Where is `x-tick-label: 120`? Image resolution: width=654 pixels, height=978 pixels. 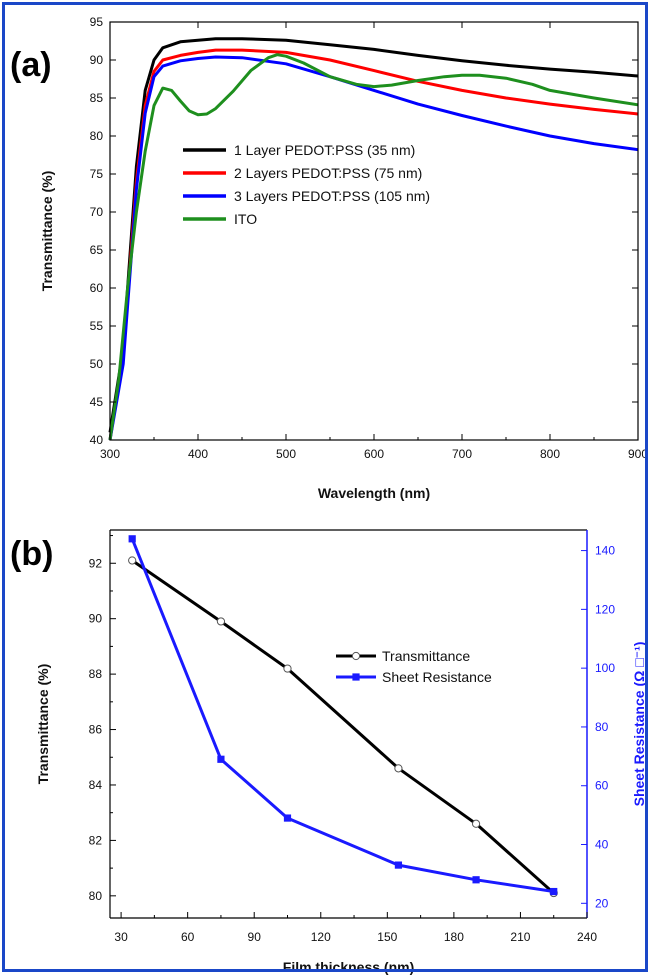 x-tick-label: 120 is located at coordinates (321, 937).